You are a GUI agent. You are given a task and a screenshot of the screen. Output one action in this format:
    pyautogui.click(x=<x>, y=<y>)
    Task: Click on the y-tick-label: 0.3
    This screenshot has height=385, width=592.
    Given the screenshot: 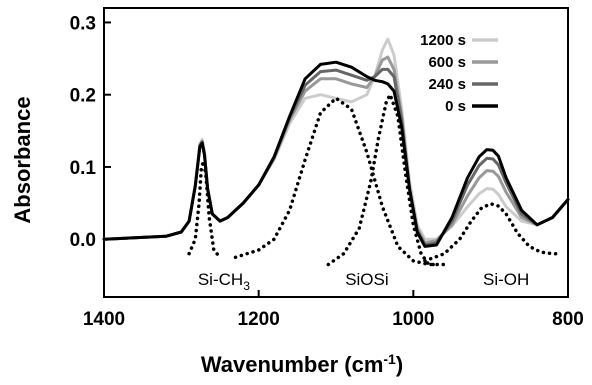 What is the action you would take?
    pyautogui.click(x=83, y=23)
    